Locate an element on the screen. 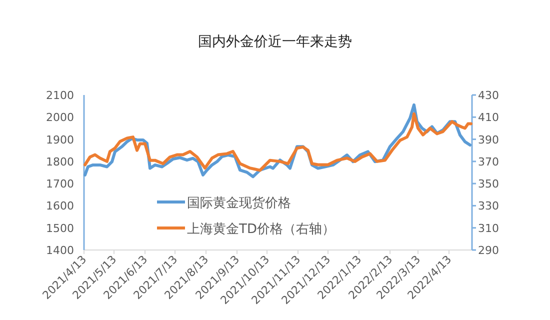 The width and height of the screenshot is (550, 320). y2-tick-label: 330 is located at coordinates (488, 206).